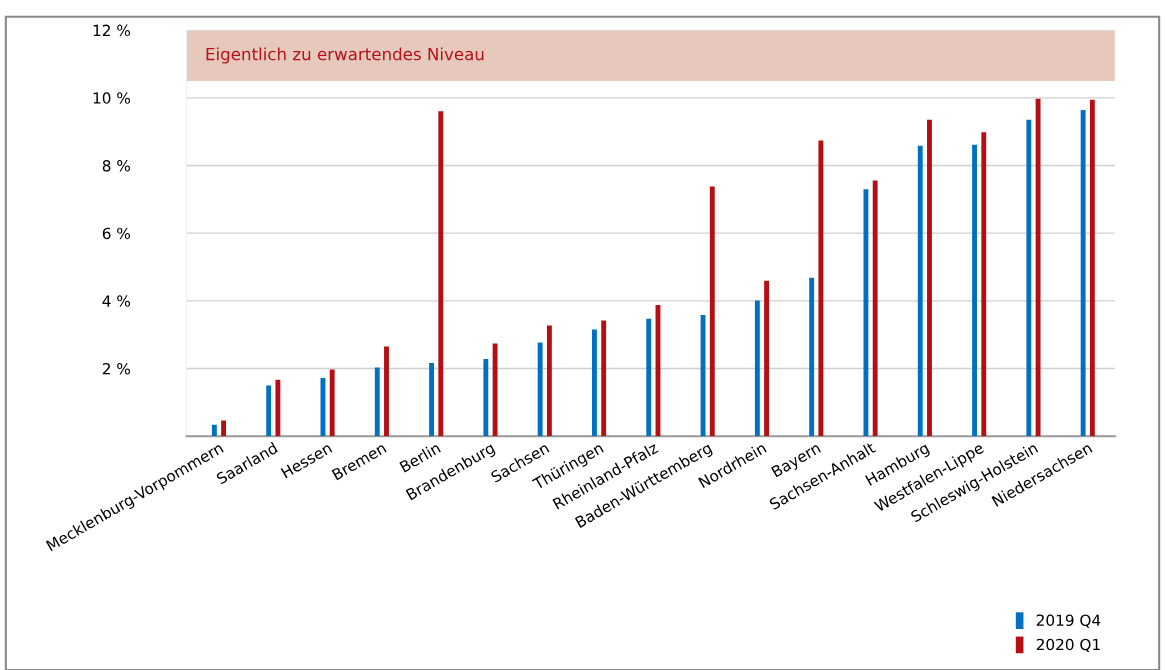 The width and height of the screenshot is (1165, 670). I want to click on y-tick-label: 8 %, so click(116, 165).